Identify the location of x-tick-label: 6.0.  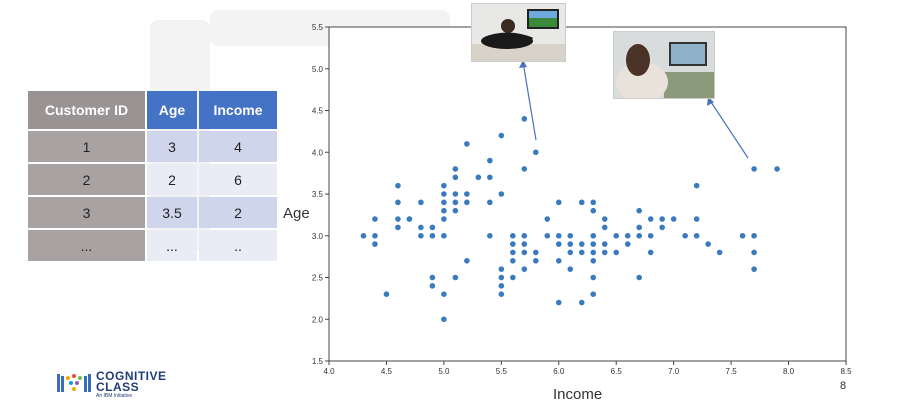
(559, 371).